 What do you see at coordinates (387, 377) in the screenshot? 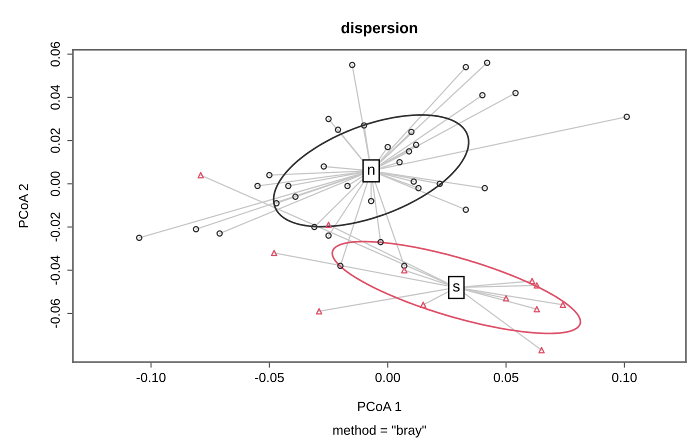
I see `x-tick-label: 0.00` at bounding box center [387, 377].